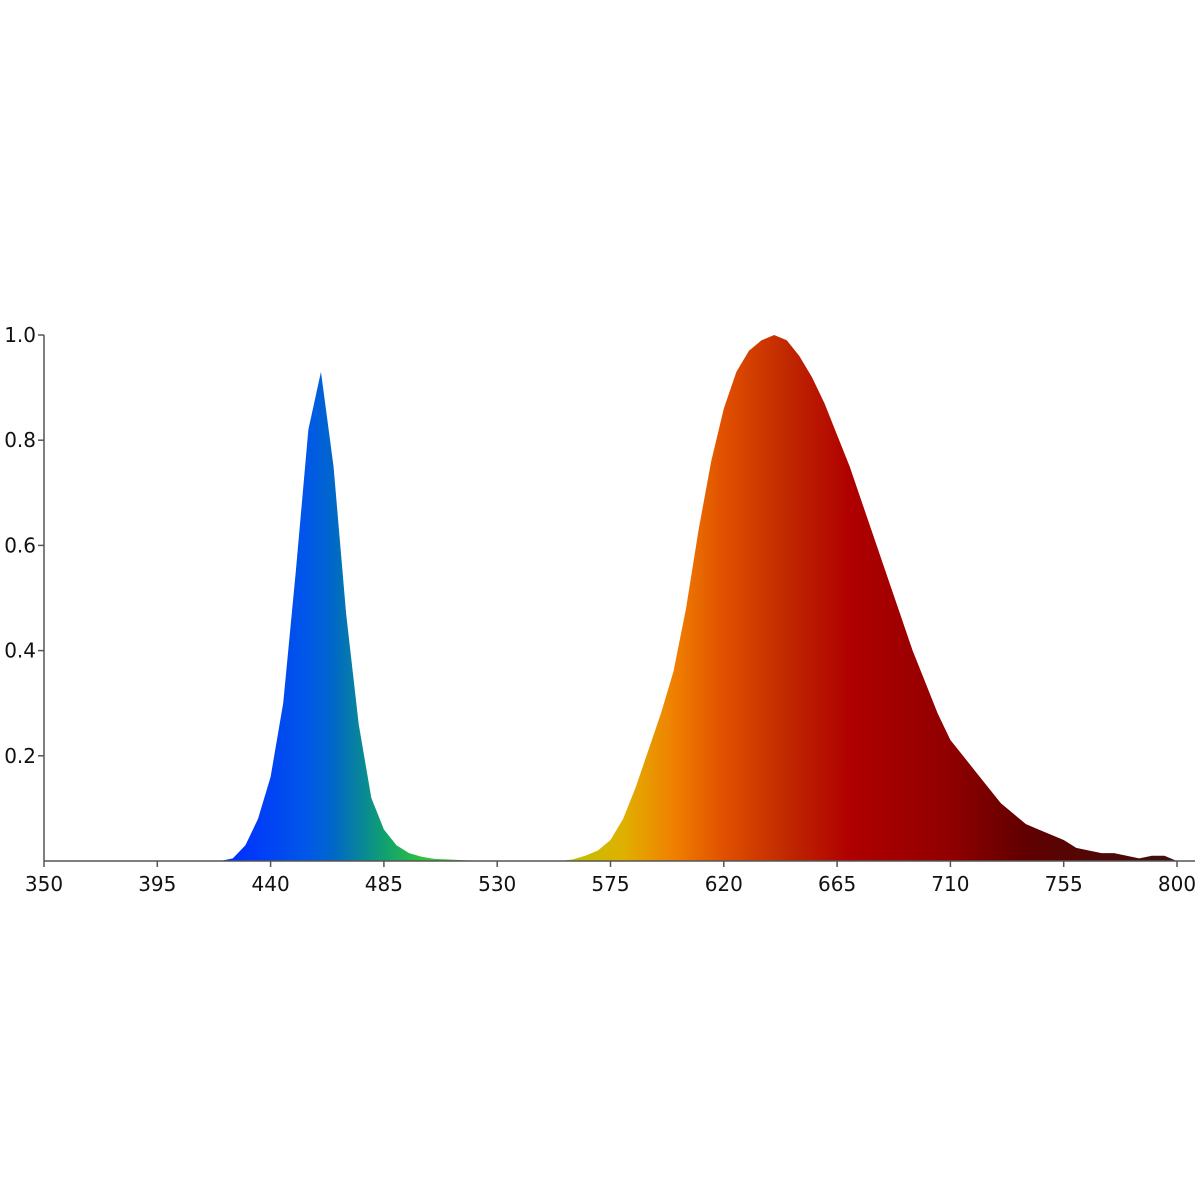 The height and width of the screenshot is (1204, 1200). Describe the element at coordinates (837, 884) in the screenshot. I see `x-tick-label: 665` at that location.